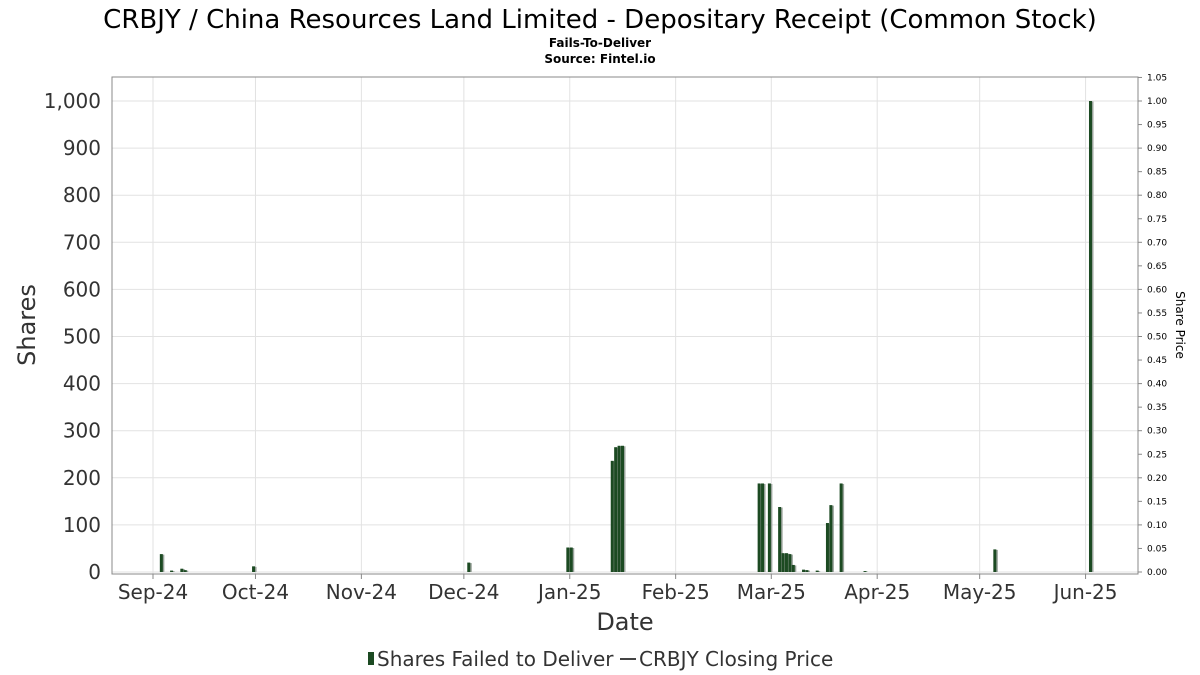 Image resolution: width=1200 pixels, height=675 pixels. I want to click on legend-swatch-fails, so click(371, 658).